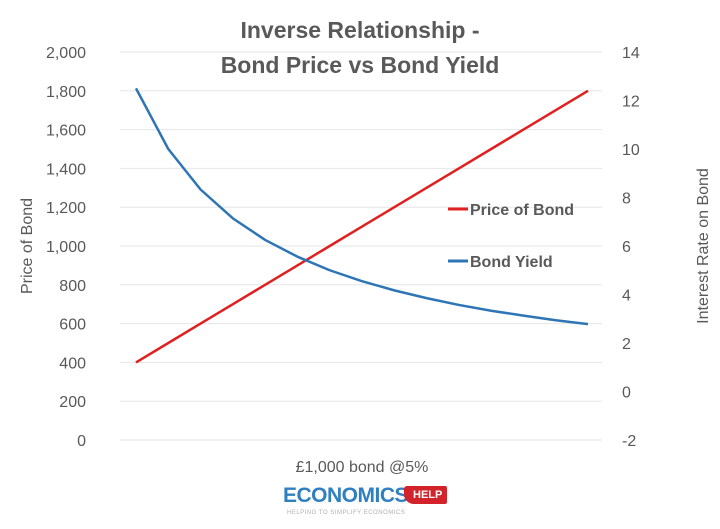  Describe the element at coordinates (626, 247) in the screenshot. I see `y-right-tick-label: 6` at that location.